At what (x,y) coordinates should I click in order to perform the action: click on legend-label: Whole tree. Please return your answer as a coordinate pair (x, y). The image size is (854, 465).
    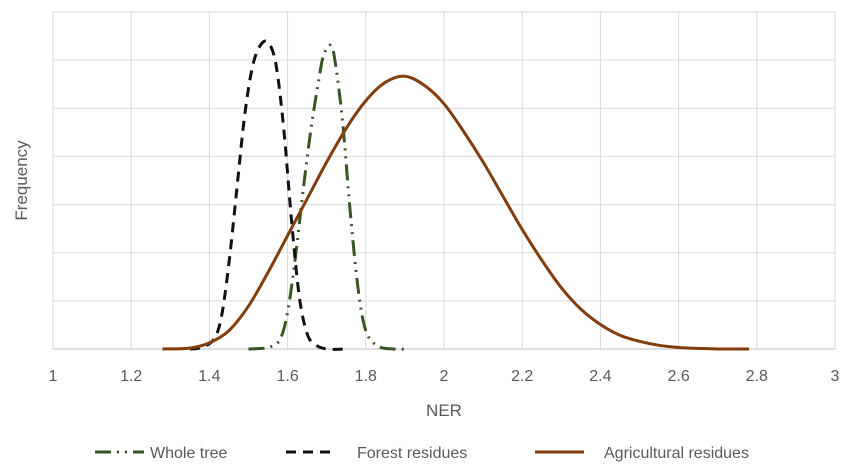
    Looking at the image, I should click on (188, 453).